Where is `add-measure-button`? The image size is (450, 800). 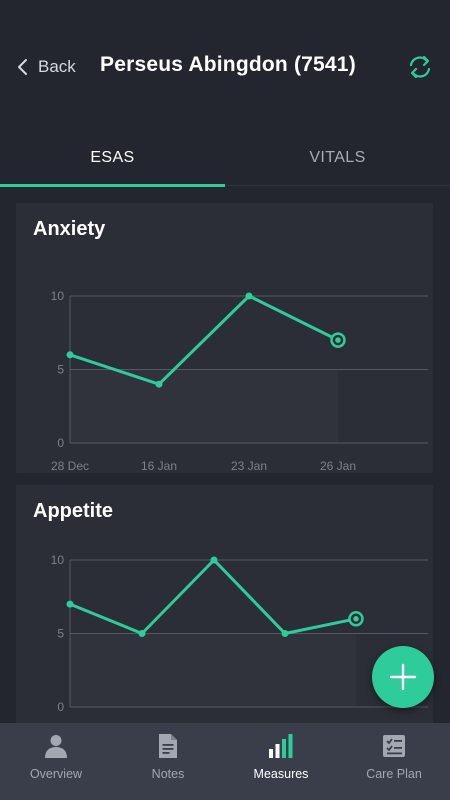 add-measure-button is located at coordinates (403, 677).